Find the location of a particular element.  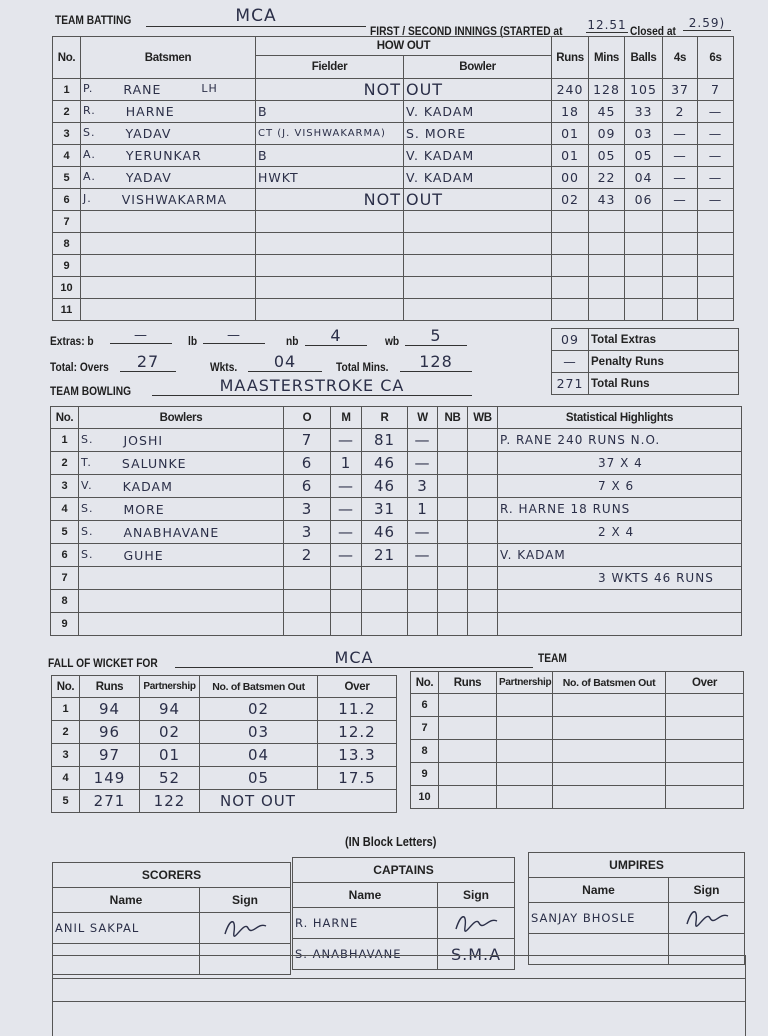

bowler is located at coordinates (477, 265).